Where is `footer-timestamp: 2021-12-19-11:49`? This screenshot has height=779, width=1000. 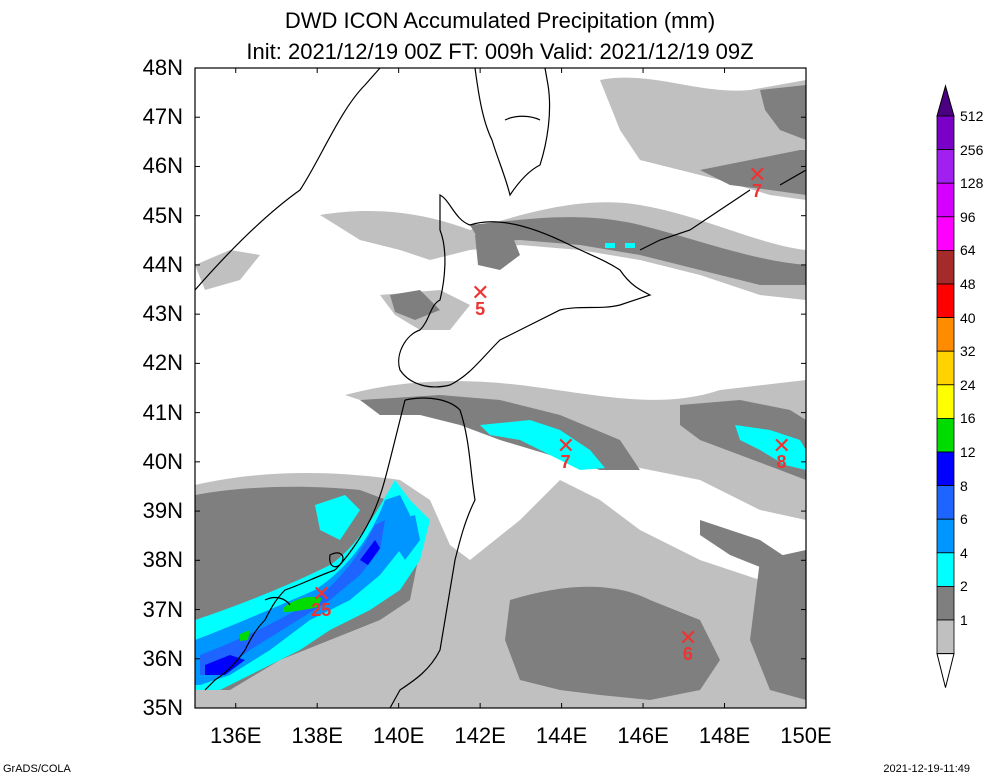
footer-timestamp: 2021-12-19-11:49 is located at coordinates (926, 769).